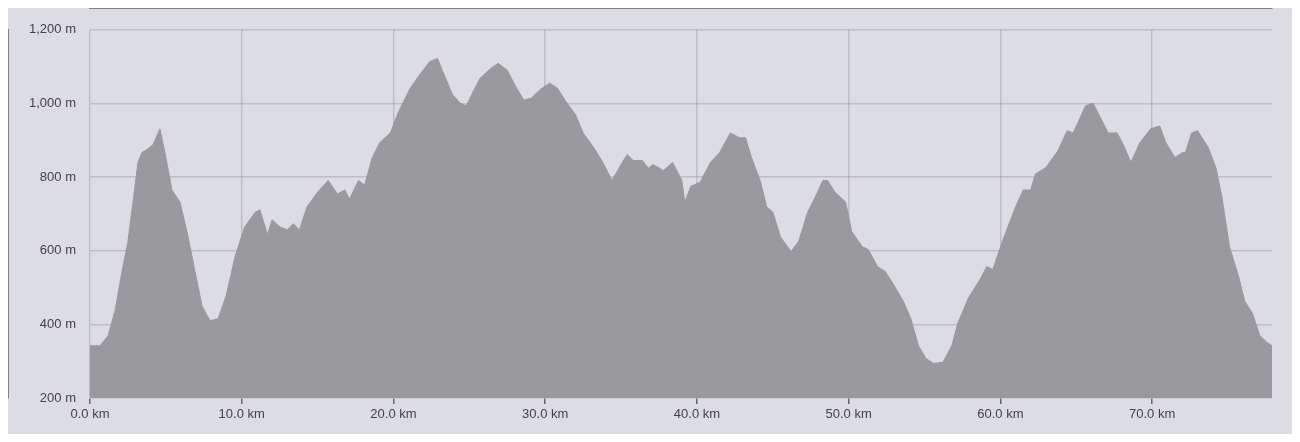  Describe the element at coordinates (241, 414) in the screenshot. I see `x-tick-label: 10.0 km` at that location.